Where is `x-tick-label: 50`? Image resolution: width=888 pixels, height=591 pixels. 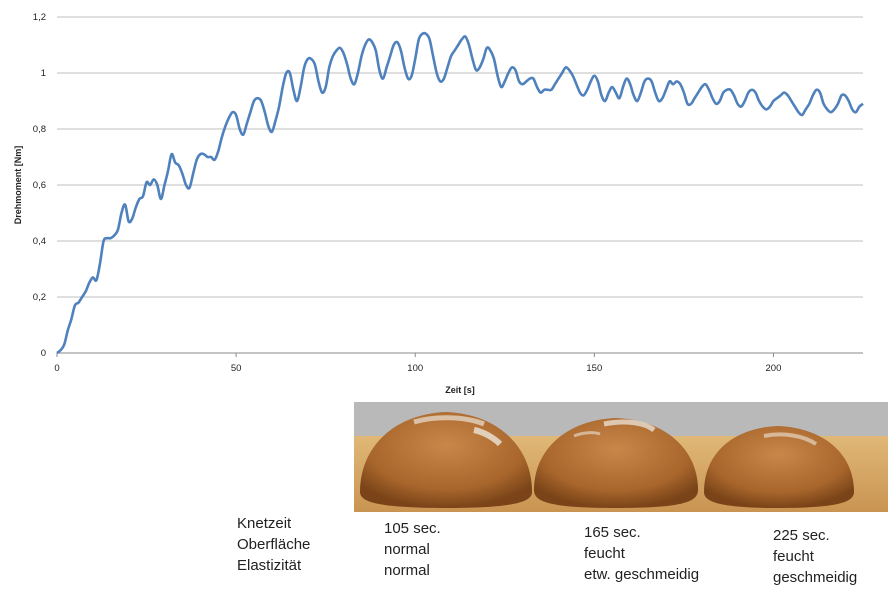 x-tick-label: 50 is located at coordinates (236, 368).